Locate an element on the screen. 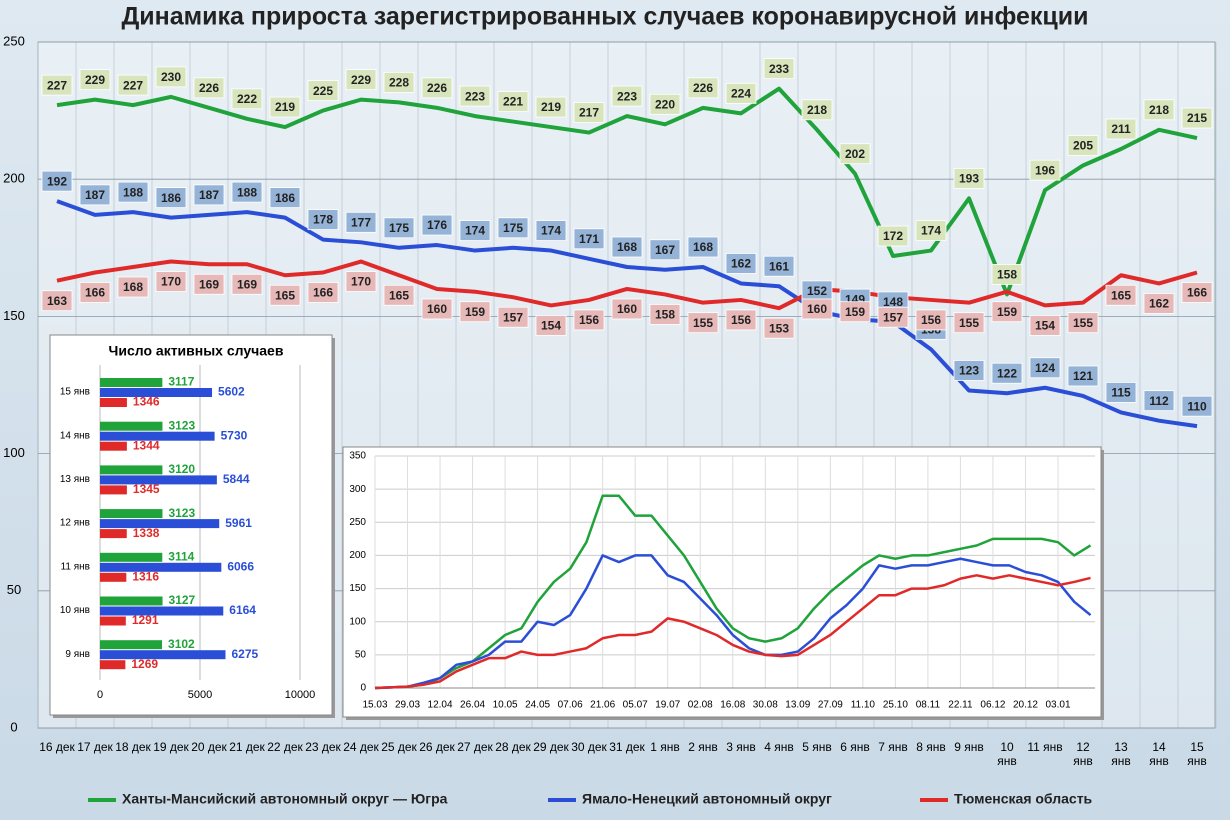 The image size is (1230, 820). data-label: 224 is located at coordinates (741, 94).